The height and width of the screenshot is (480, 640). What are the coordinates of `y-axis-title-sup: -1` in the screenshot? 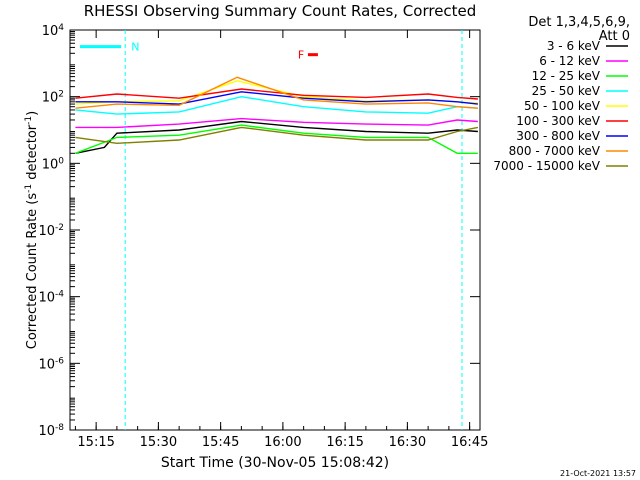 It's located at (29, 188).